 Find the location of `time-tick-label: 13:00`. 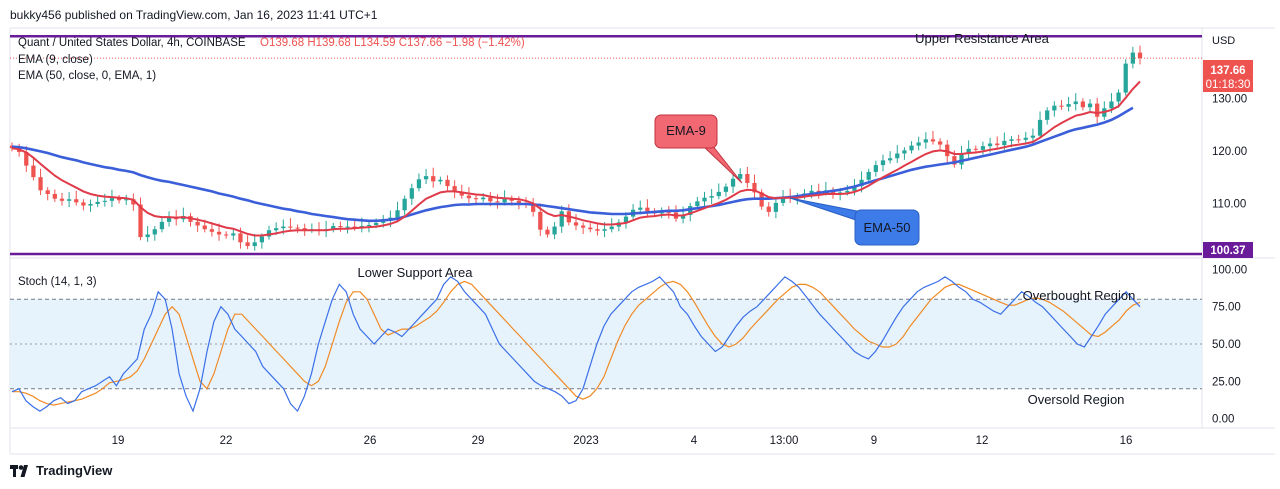

time-tick-label: 13:00 is located at coordinates (784, 441).